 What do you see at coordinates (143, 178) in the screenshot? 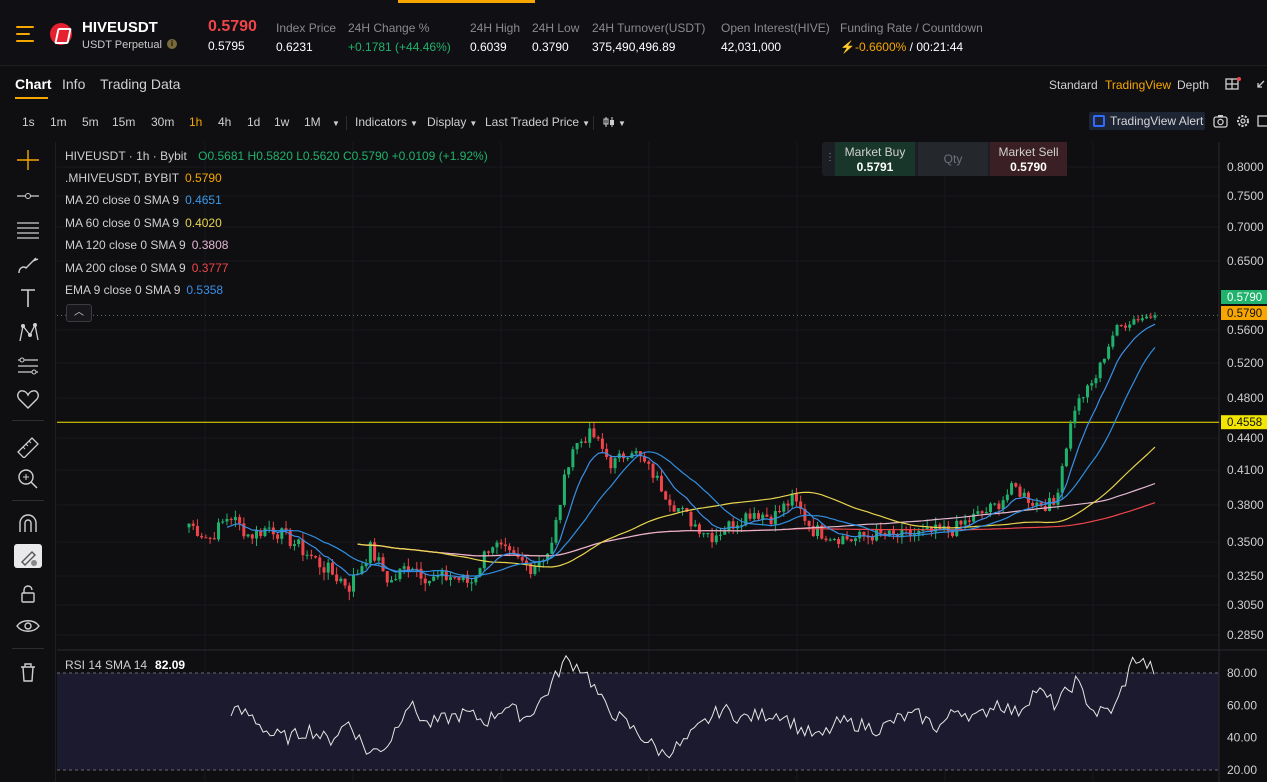
I see `legend-mark-price: .MHIVEUSDT, BYBIT 0.5790` at bounding box center [143, 178].